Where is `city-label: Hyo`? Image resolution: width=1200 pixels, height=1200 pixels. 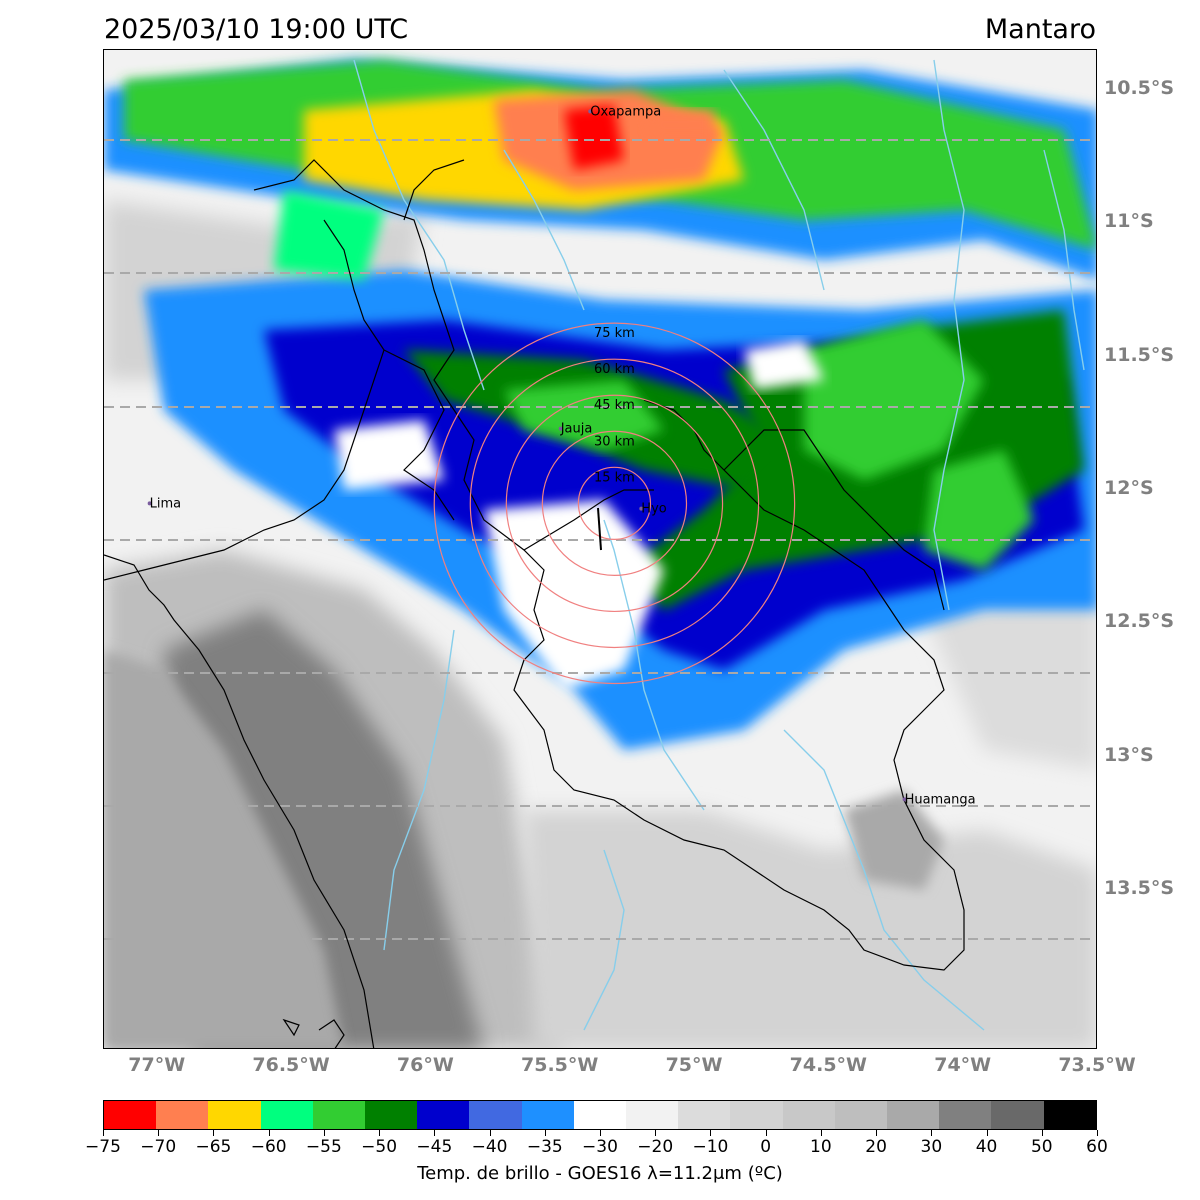
city-label: Hyo is located at coordinates (653, 509).